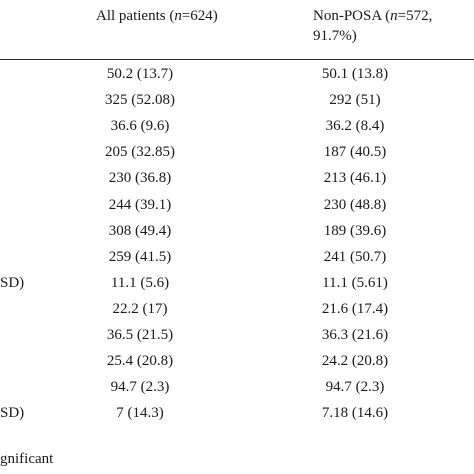  I want to click on cell-all-patients: 22.2 (17), so click(140, 309).